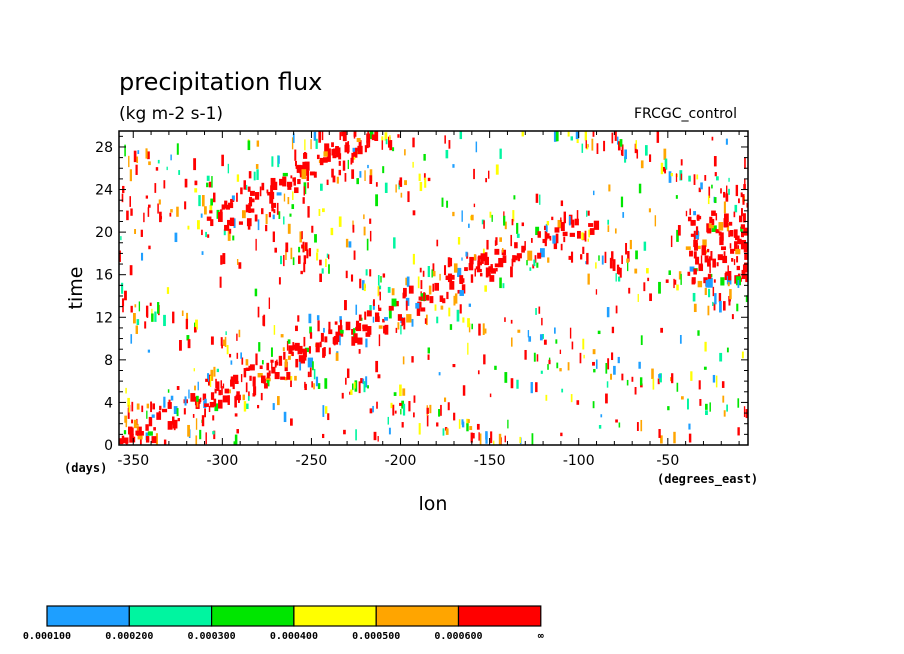 Image resolution: width=904 pixels, height=654 pixels. What do you see at coordinates (104, 191) in the screenshot?
I see `y-tick-label: 24` at bounding box center [104, 191].